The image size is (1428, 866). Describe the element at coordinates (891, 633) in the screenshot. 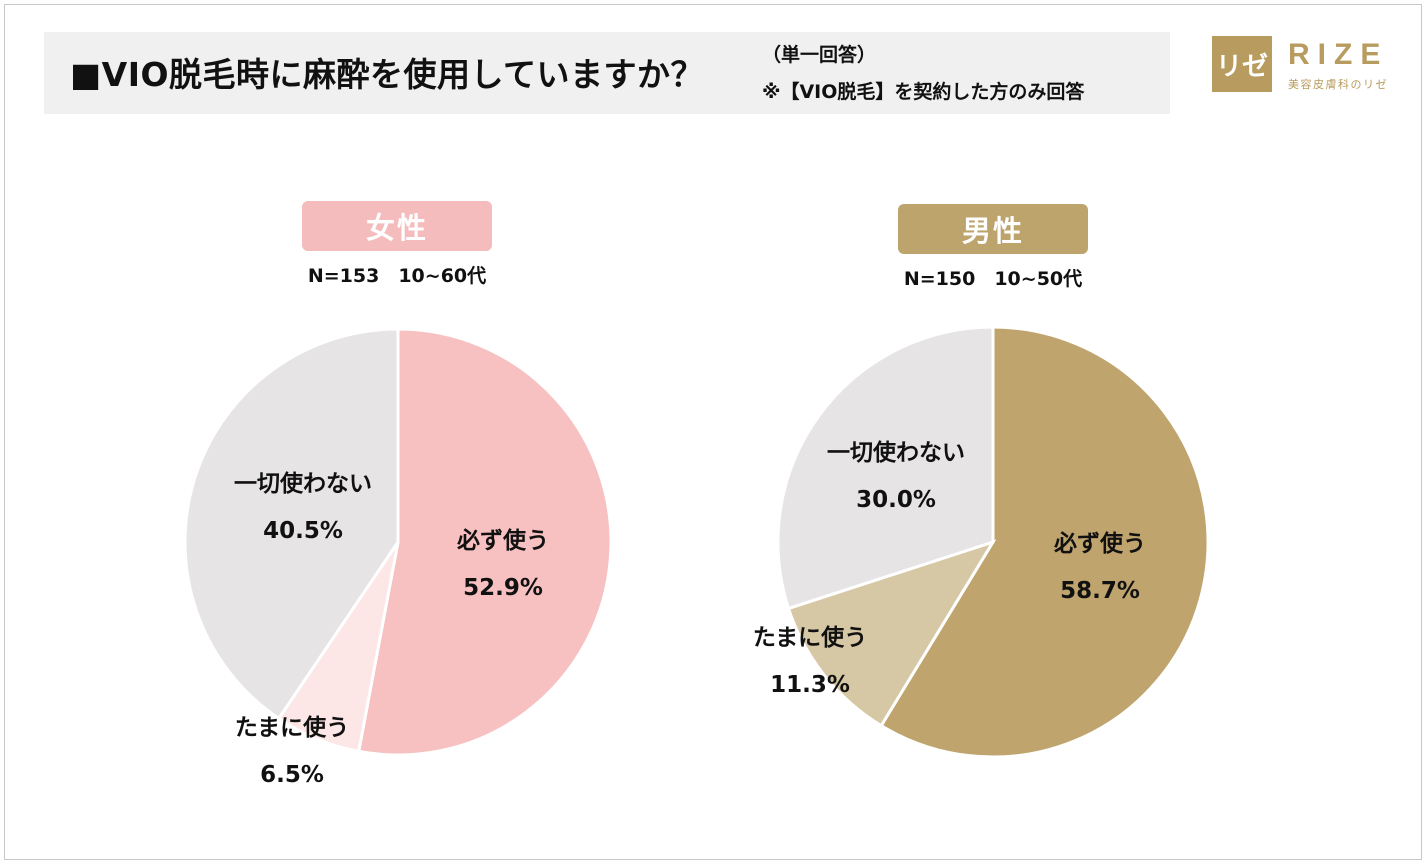

I see `male-slice-sometimes` at that location.